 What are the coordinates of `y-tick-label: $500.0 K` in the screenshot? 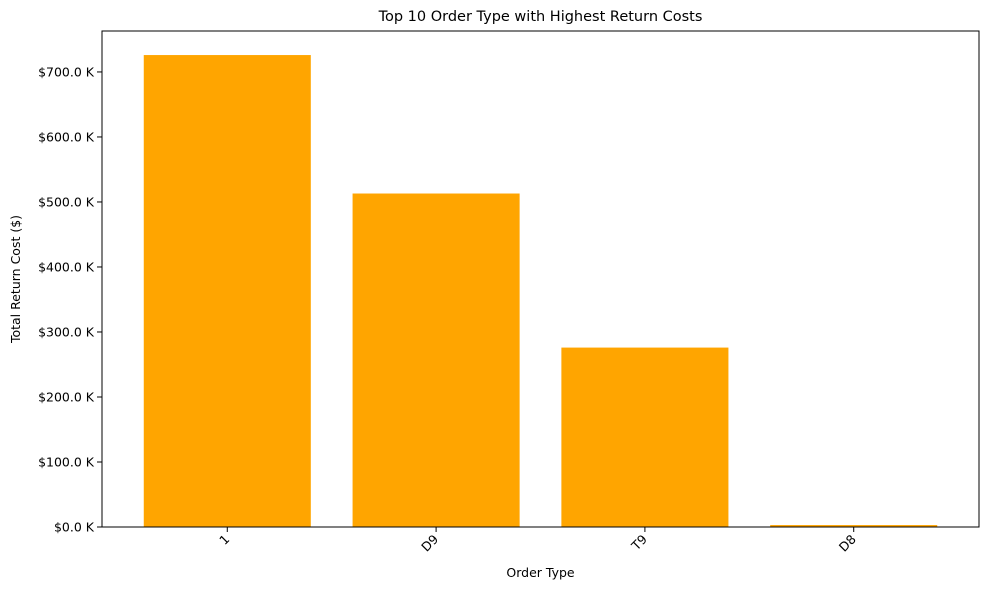 It's located at (66, 201).